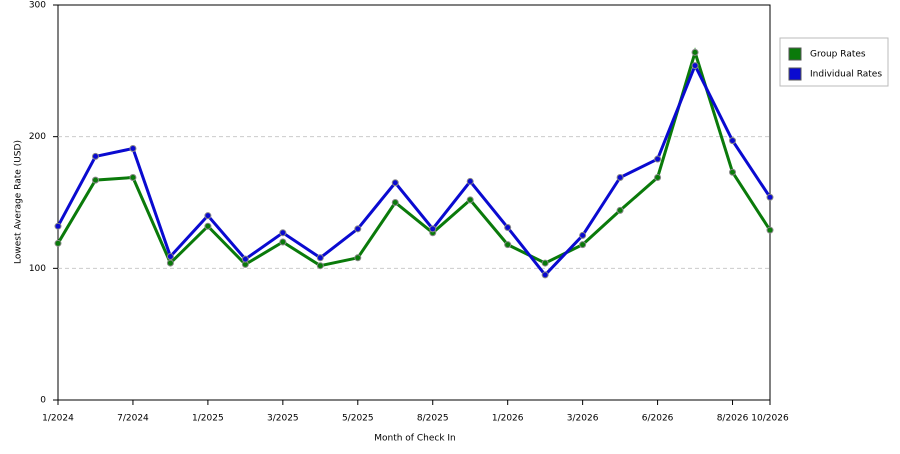 The width and height of the screenshot is (900, 454). I want to click on x-tick-label: 3/2025, so click(283, 419).